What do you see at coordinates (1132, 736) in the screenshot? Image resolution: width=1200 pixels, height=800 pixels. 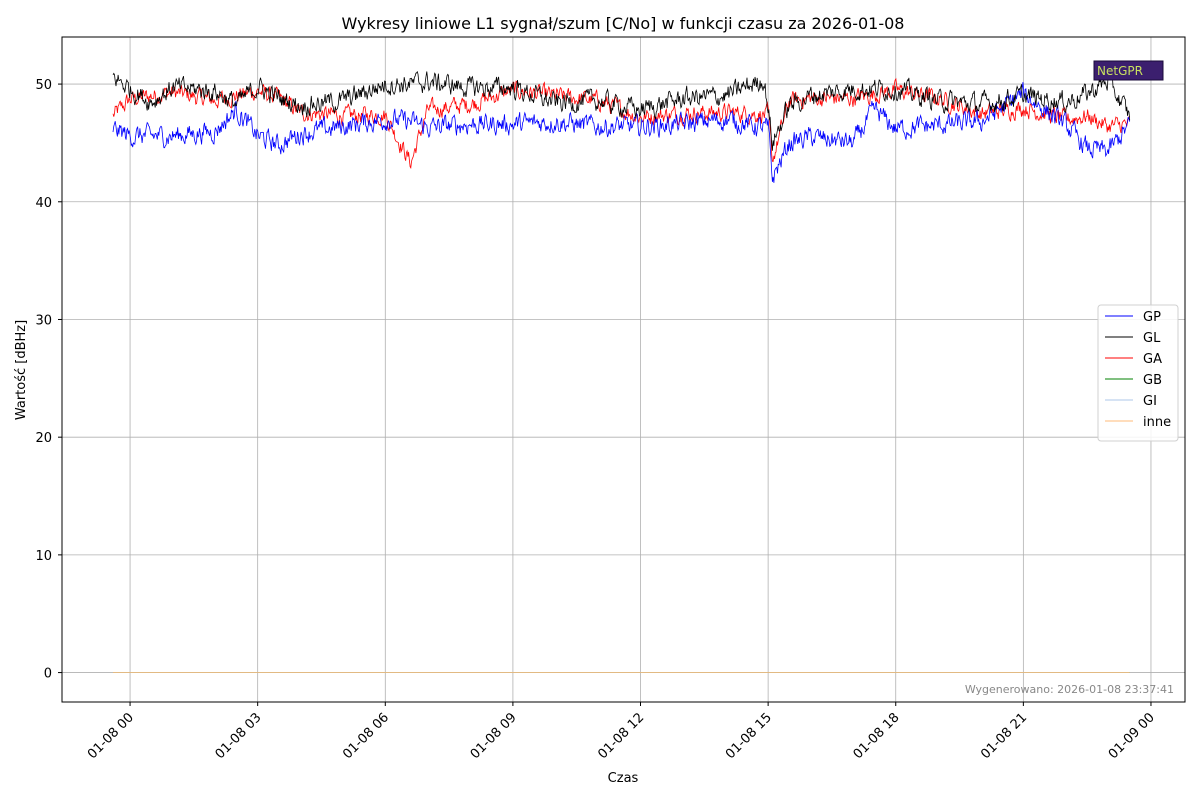 I see `x-tick-label: 01-09 00` at bounding box center [1132, 736].